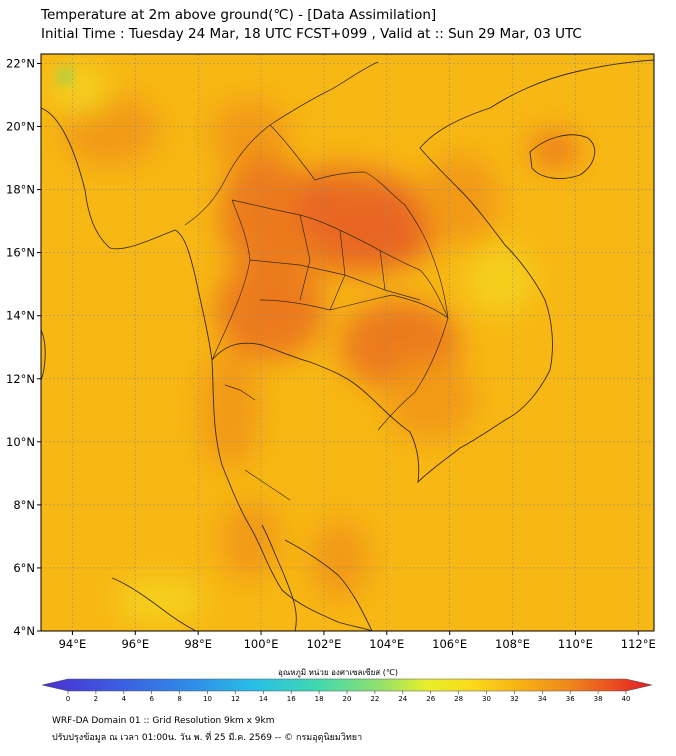 Image resolution: width=676 pixels, height=756 pixels. Describe the element at coordinates (24, 631) in the screenshot. I see `latitude-label: 4°N` at that location.